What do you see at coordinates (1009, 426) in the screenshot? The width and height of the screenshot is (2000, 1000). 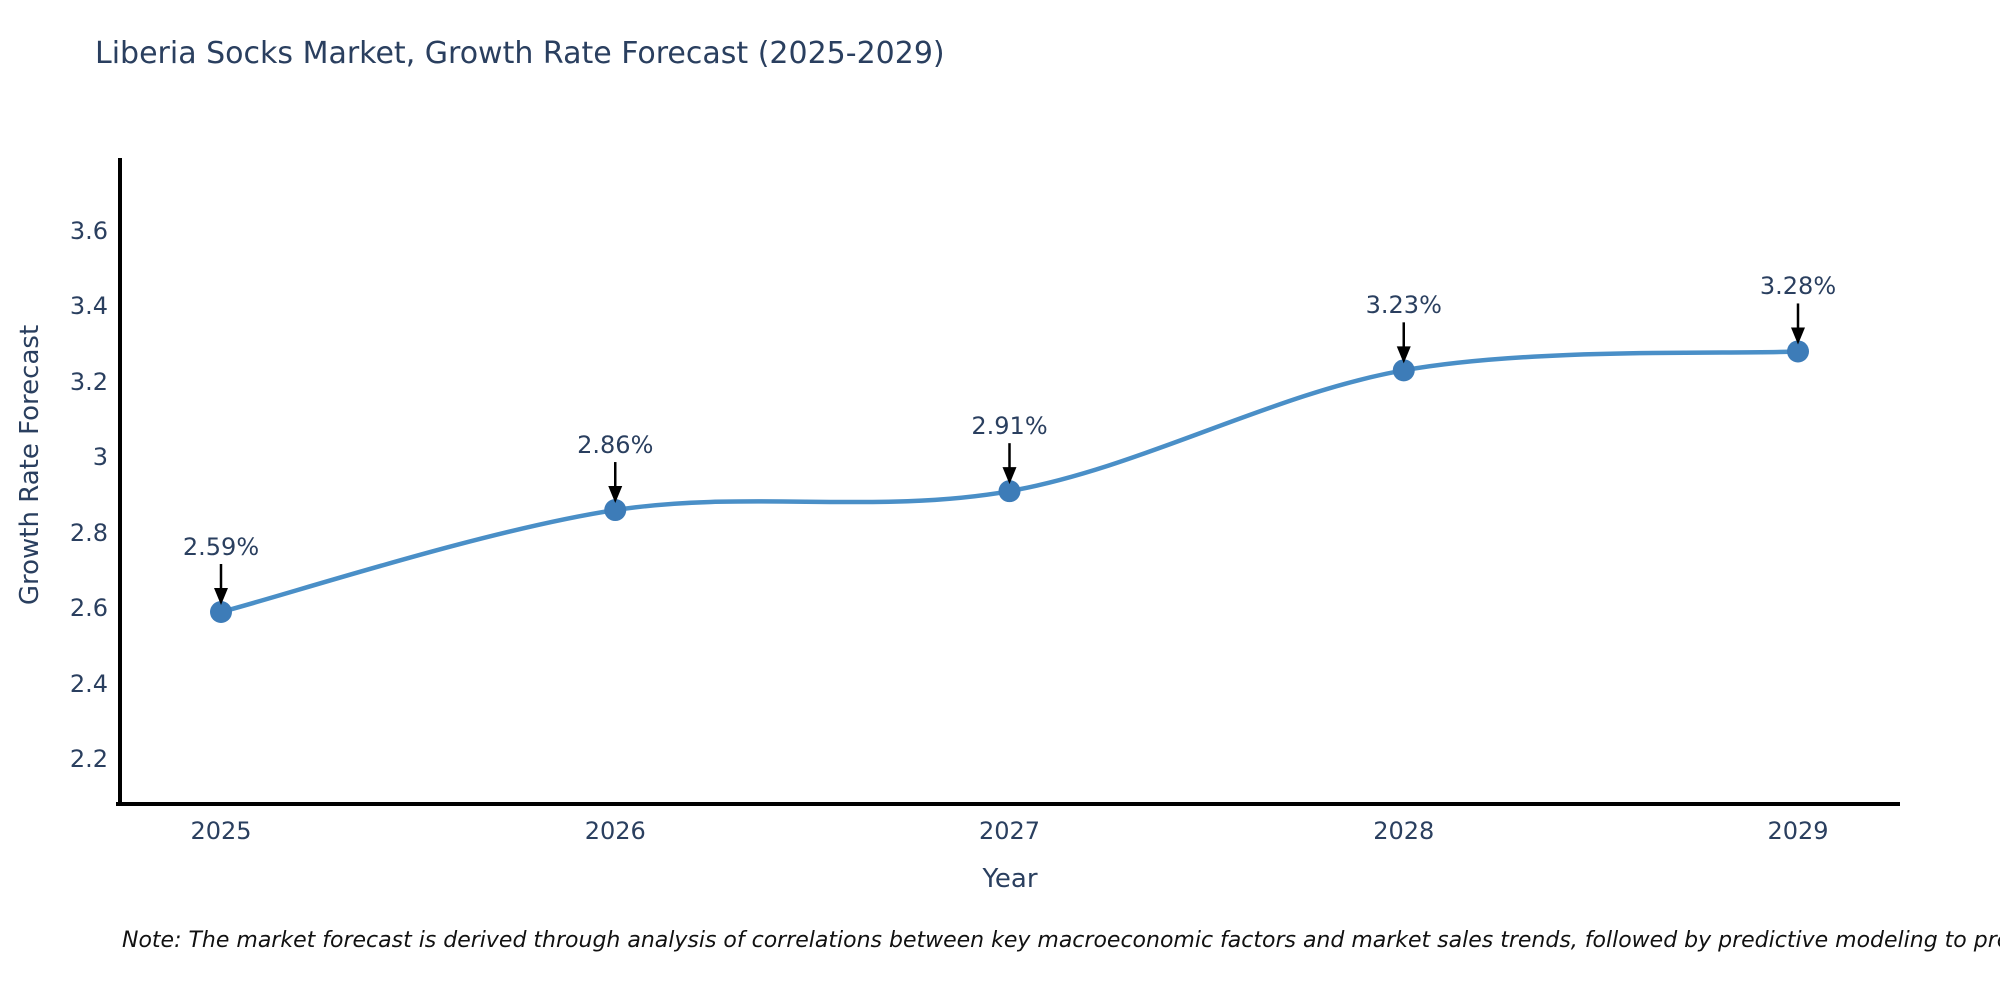 I see `point-value-label: 2.91%` at bounding box center [1009, 426].